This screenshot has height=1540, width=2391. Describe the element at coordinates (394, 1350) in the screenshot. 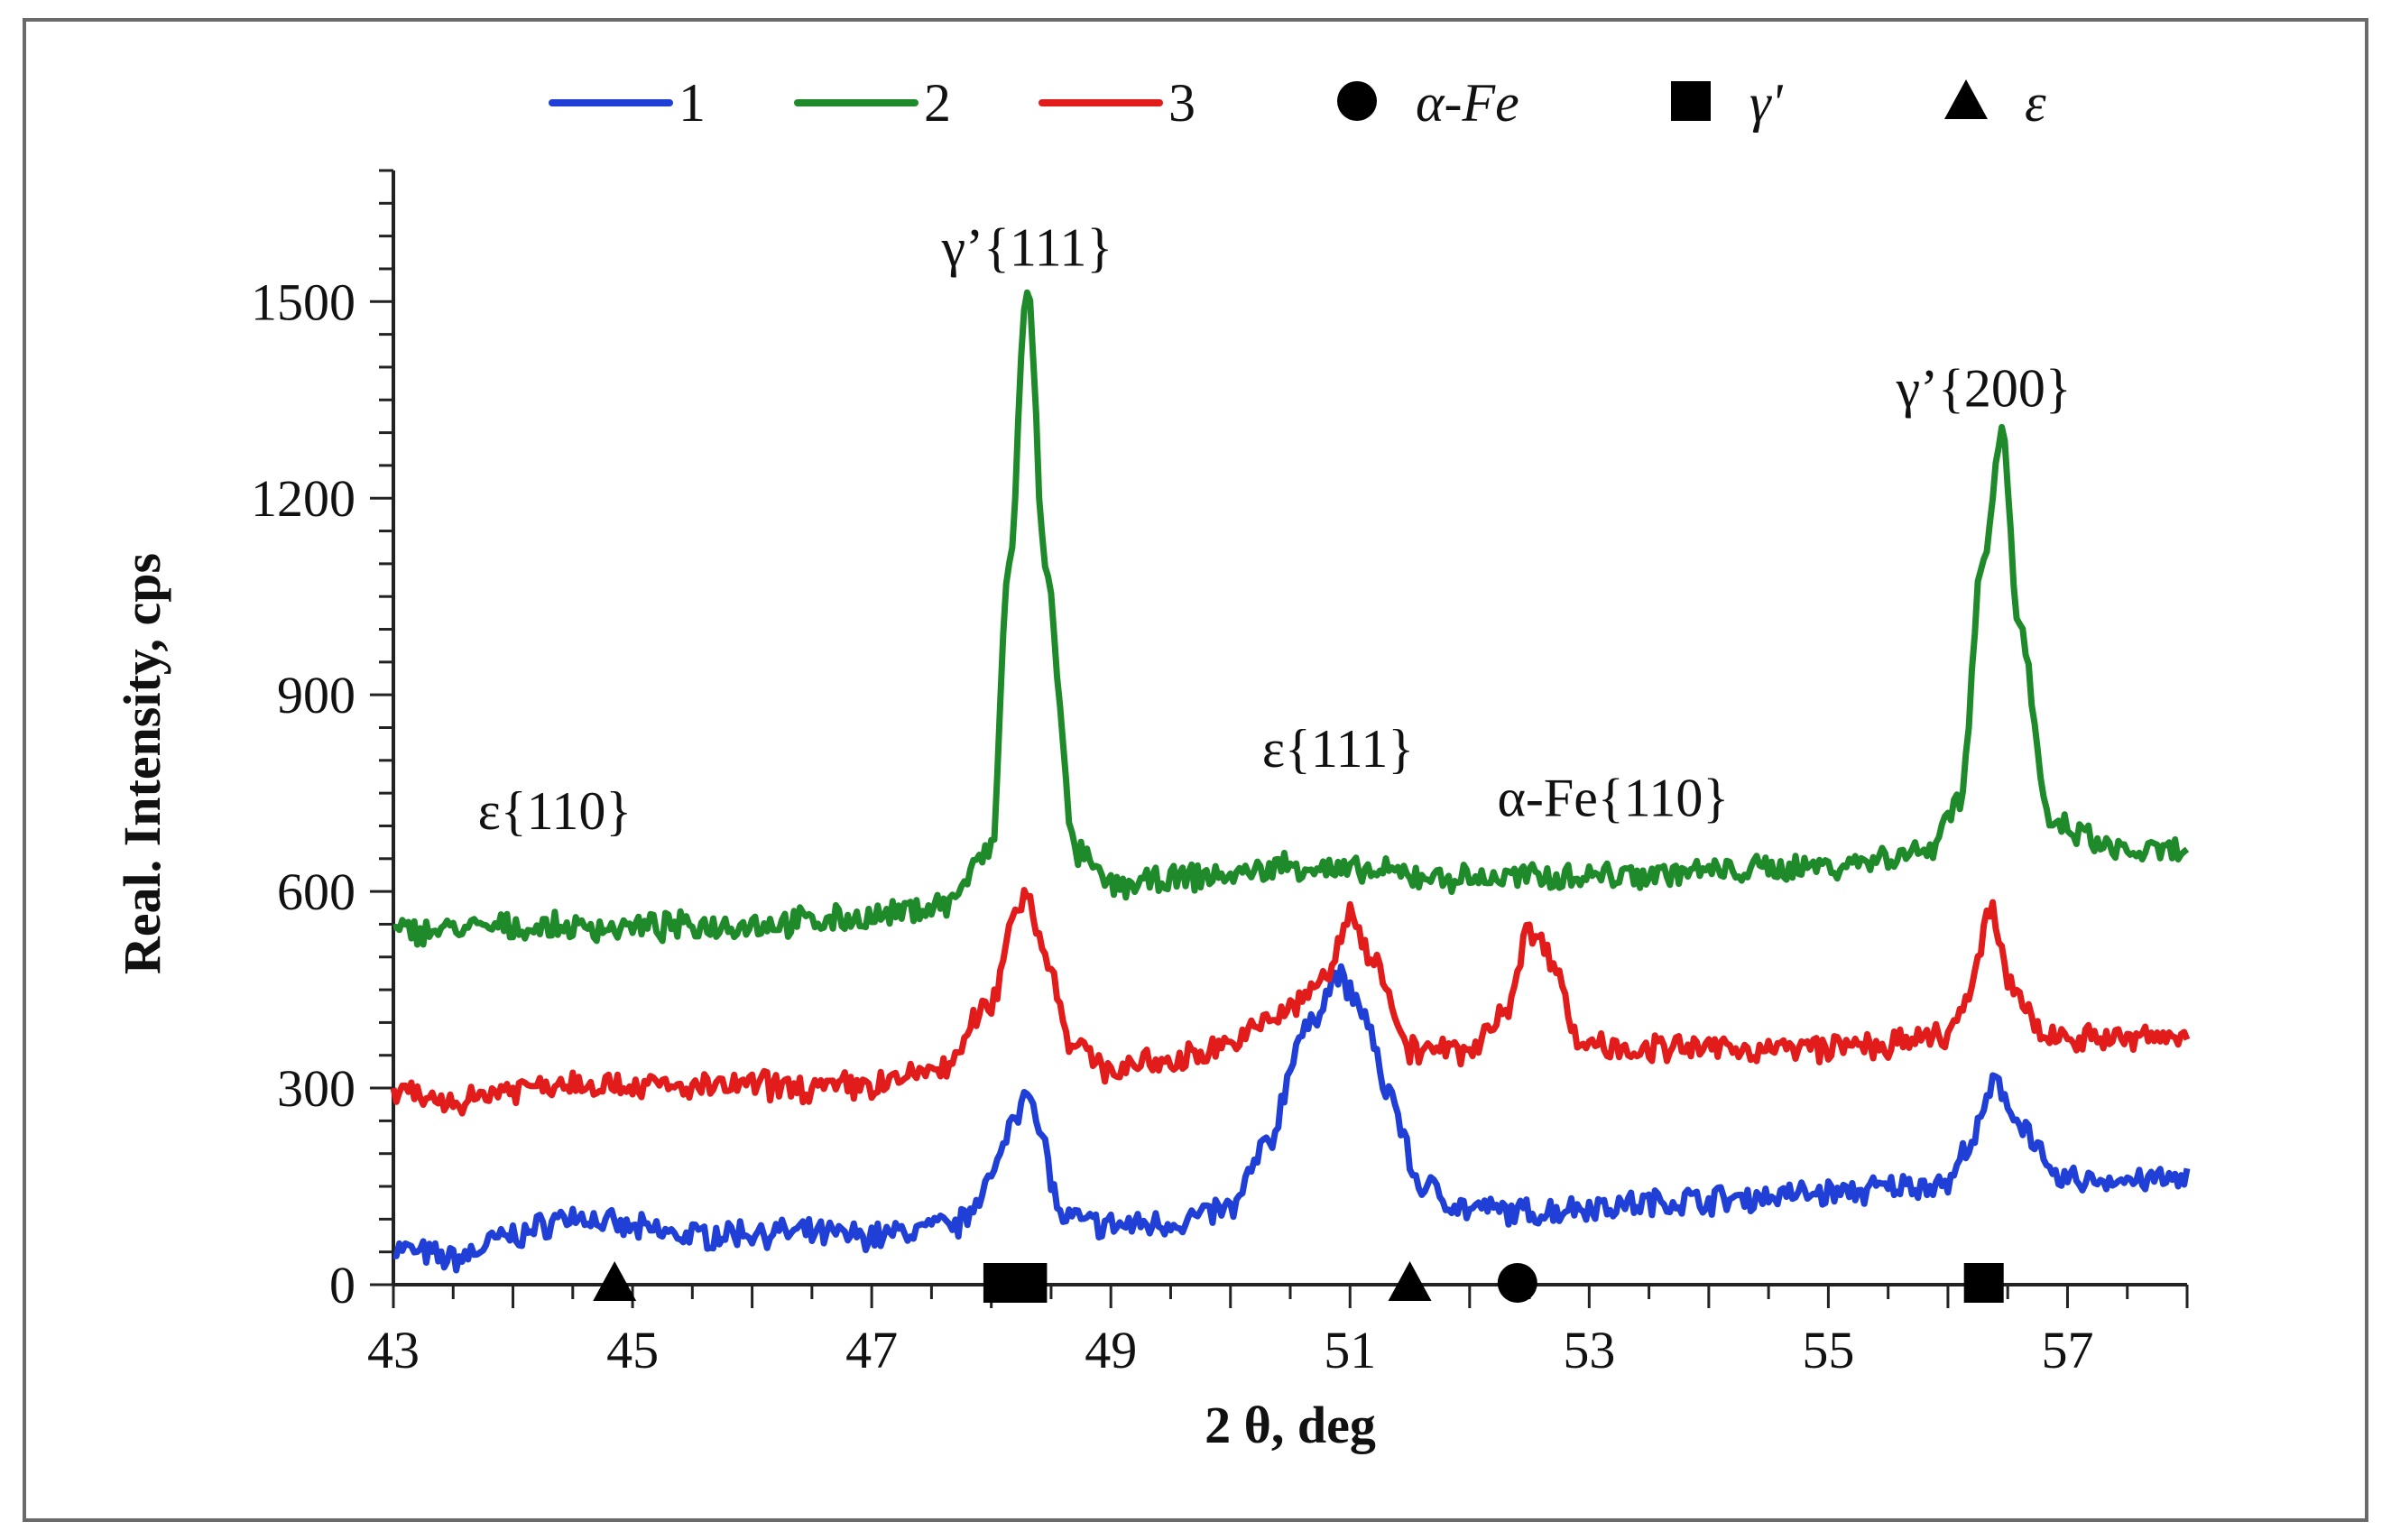

I see `x-tick-label: 43` at that location.